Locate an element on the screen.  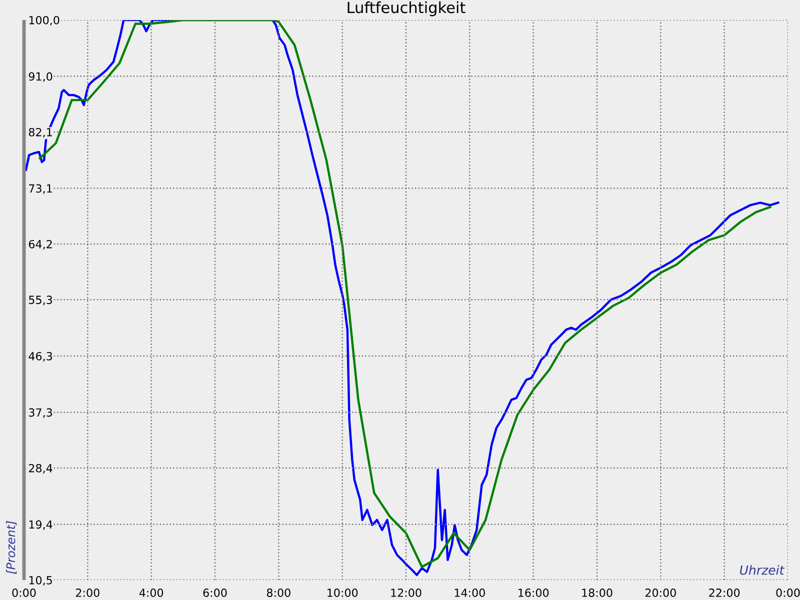
y-tick-label: 73,1 is located at coordinates (40, 189).